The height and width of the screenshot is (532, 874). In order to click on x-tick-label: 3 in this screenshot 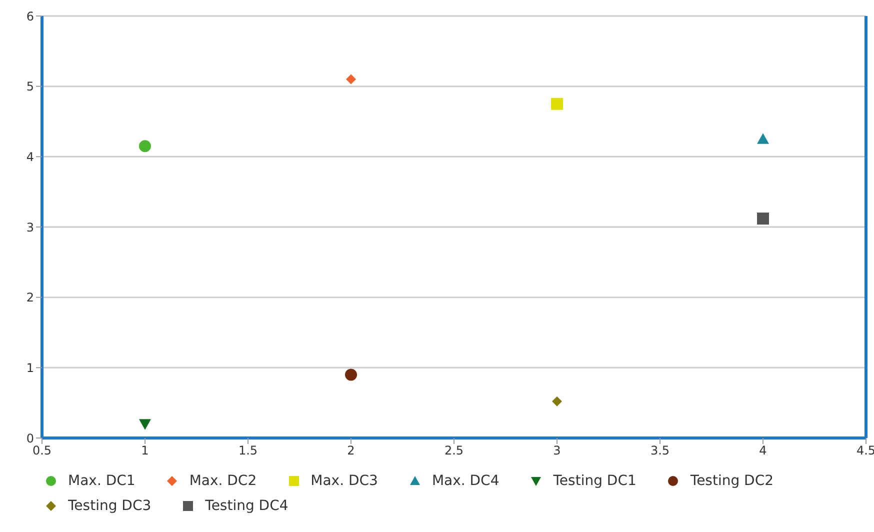, I will do `click(557, 451)`.